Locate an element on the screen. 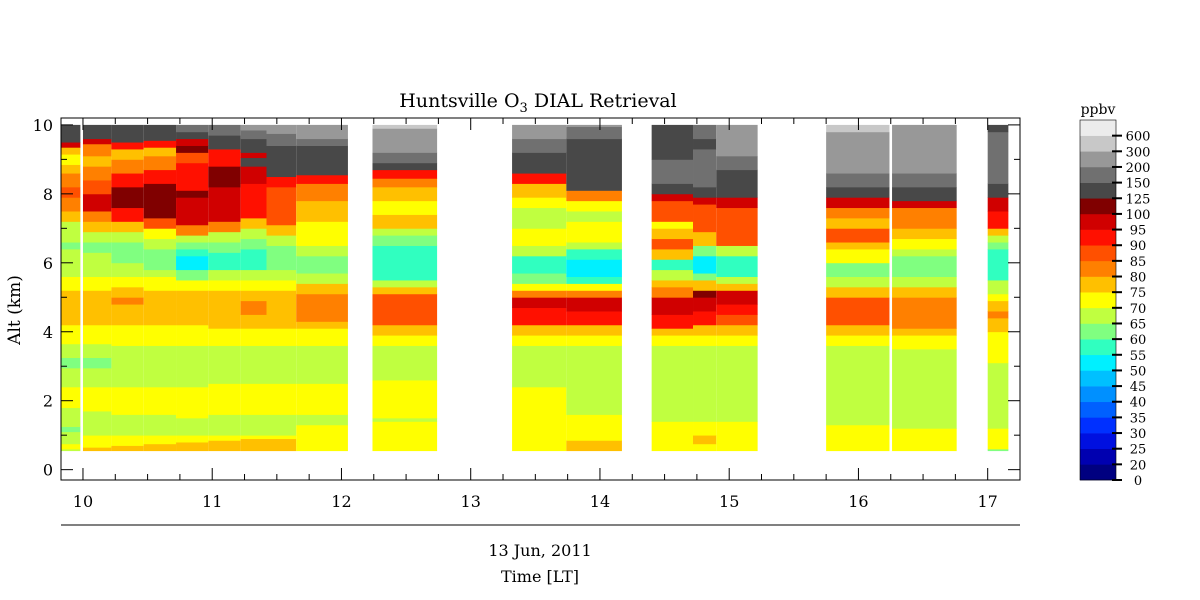 The height and width of the screenshot is (600, 1200). colorbar-label: 20 is located at coordinates (1138, 465).